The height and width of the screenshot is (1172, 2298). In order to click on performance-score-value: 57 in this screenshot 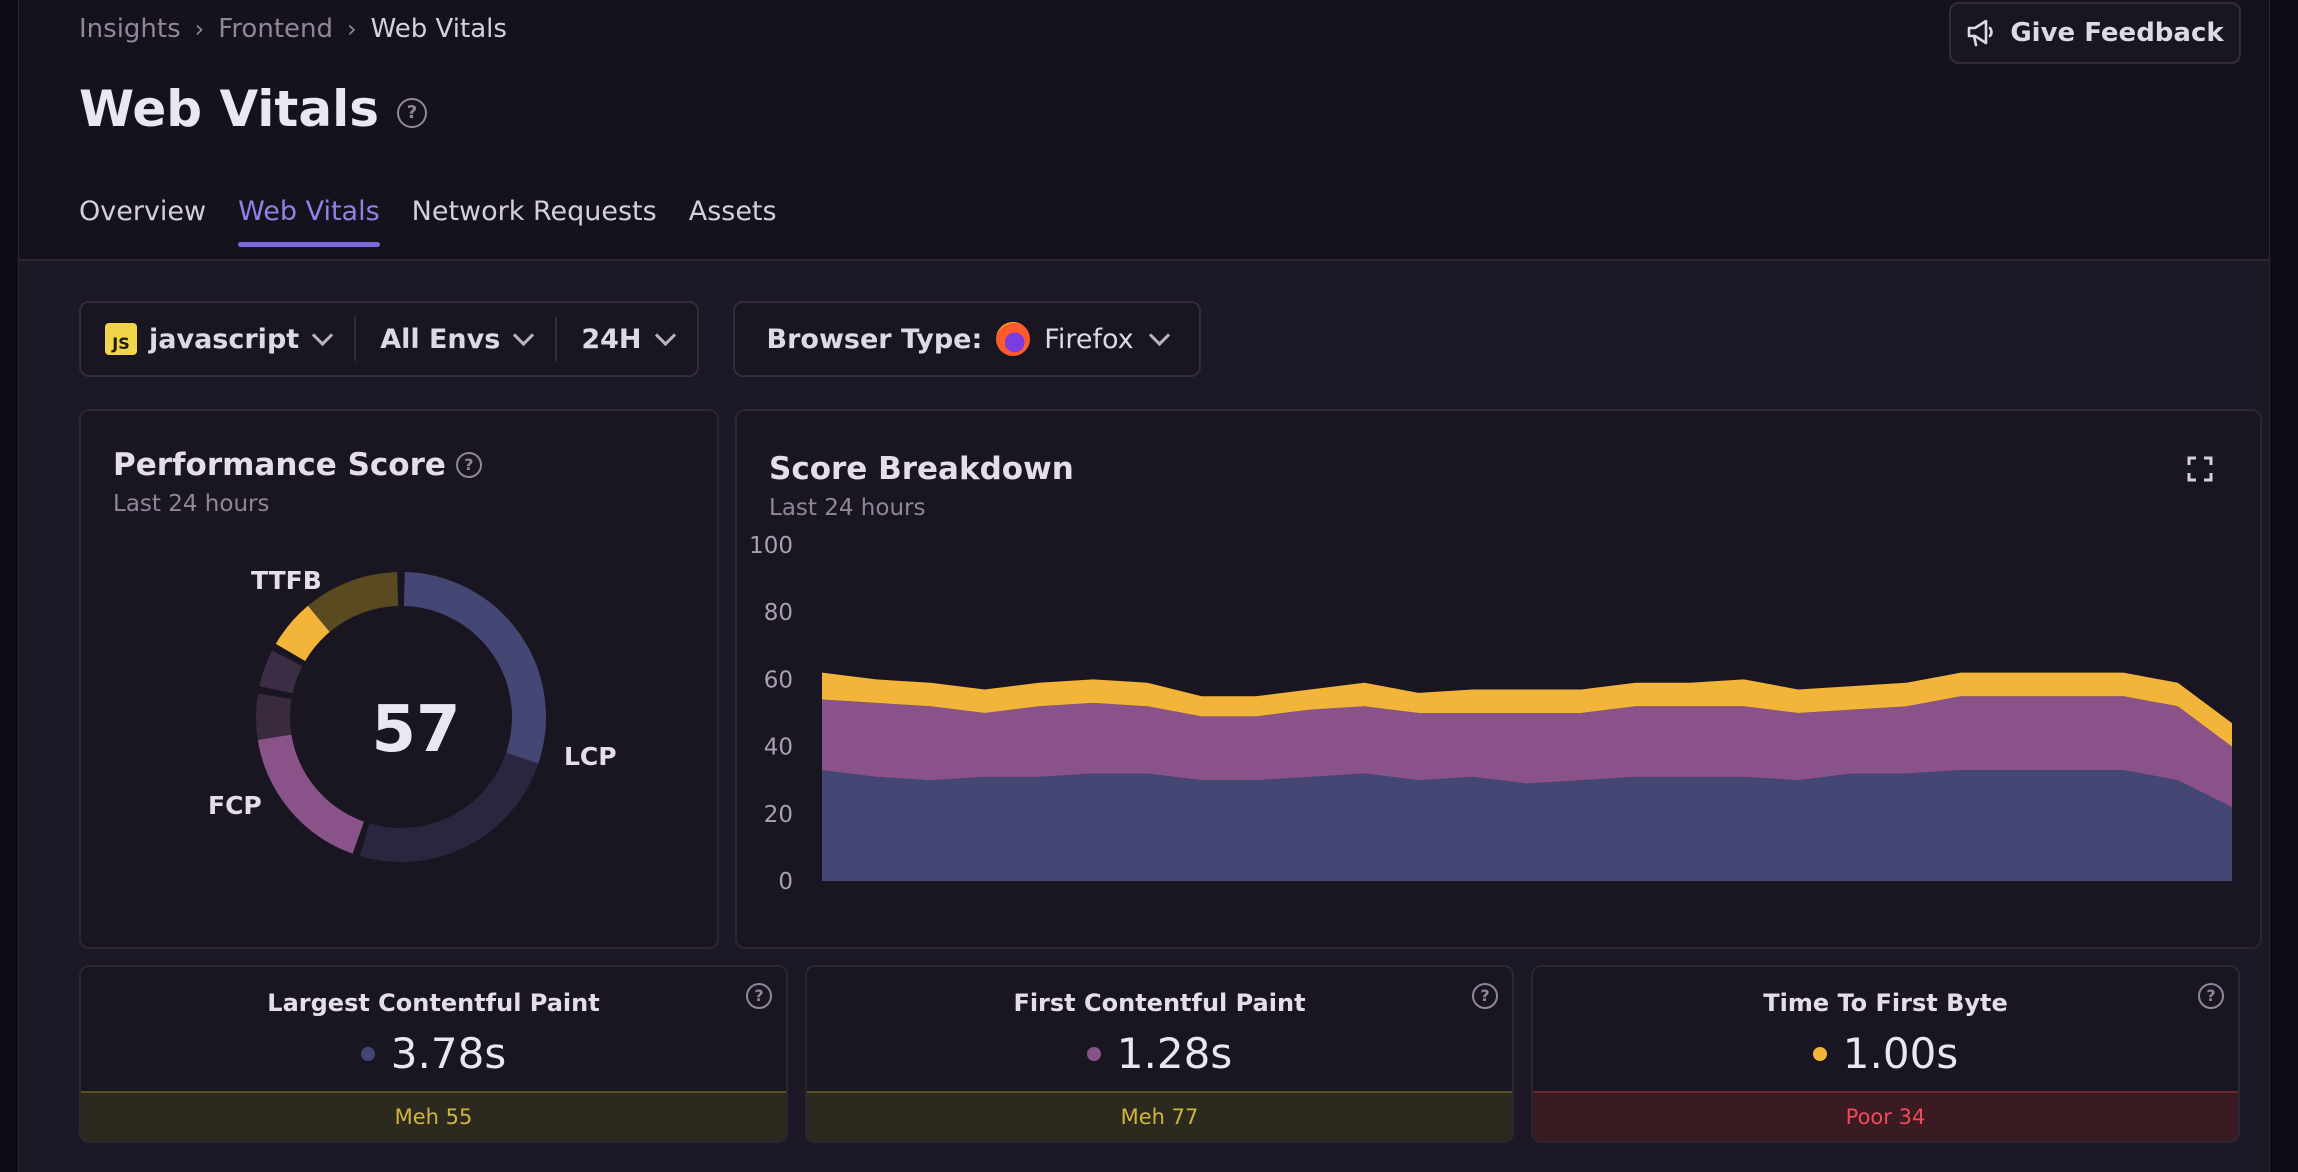, I will do `click(416, 730)`.